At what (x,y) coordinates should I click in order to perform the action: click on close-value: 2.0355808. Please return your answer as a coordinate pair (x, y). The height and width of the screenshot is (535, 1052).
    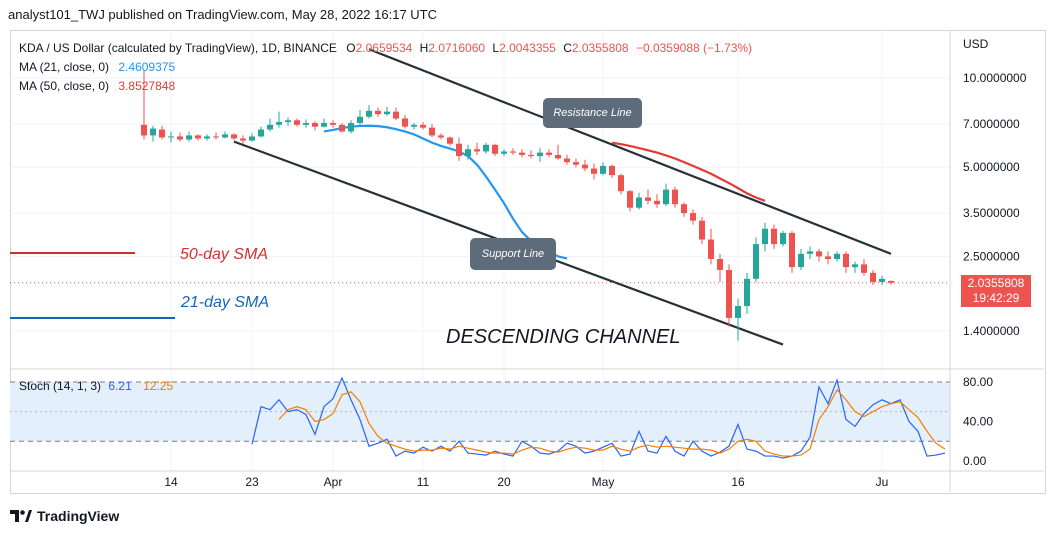
    Looking at the image, I should click on (600, 48).